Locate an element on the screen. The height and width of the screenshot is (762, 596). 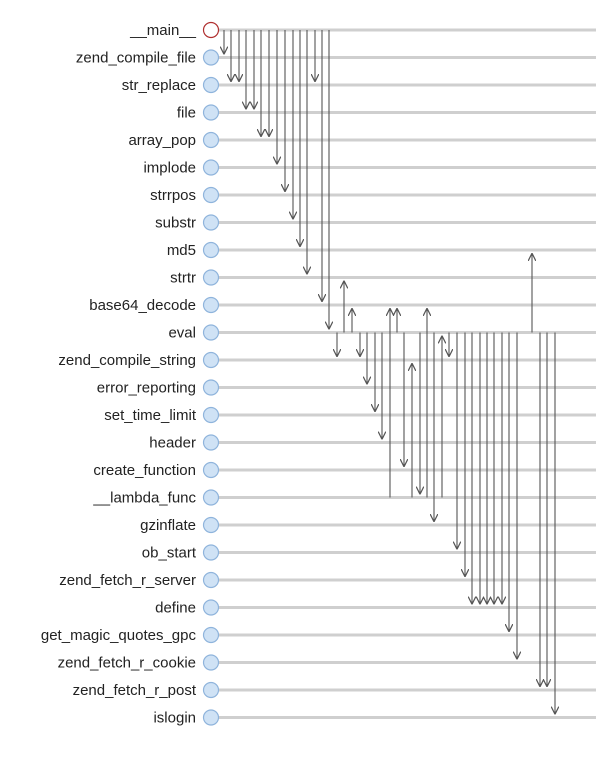
node-header is located at coordinates (211, 442).